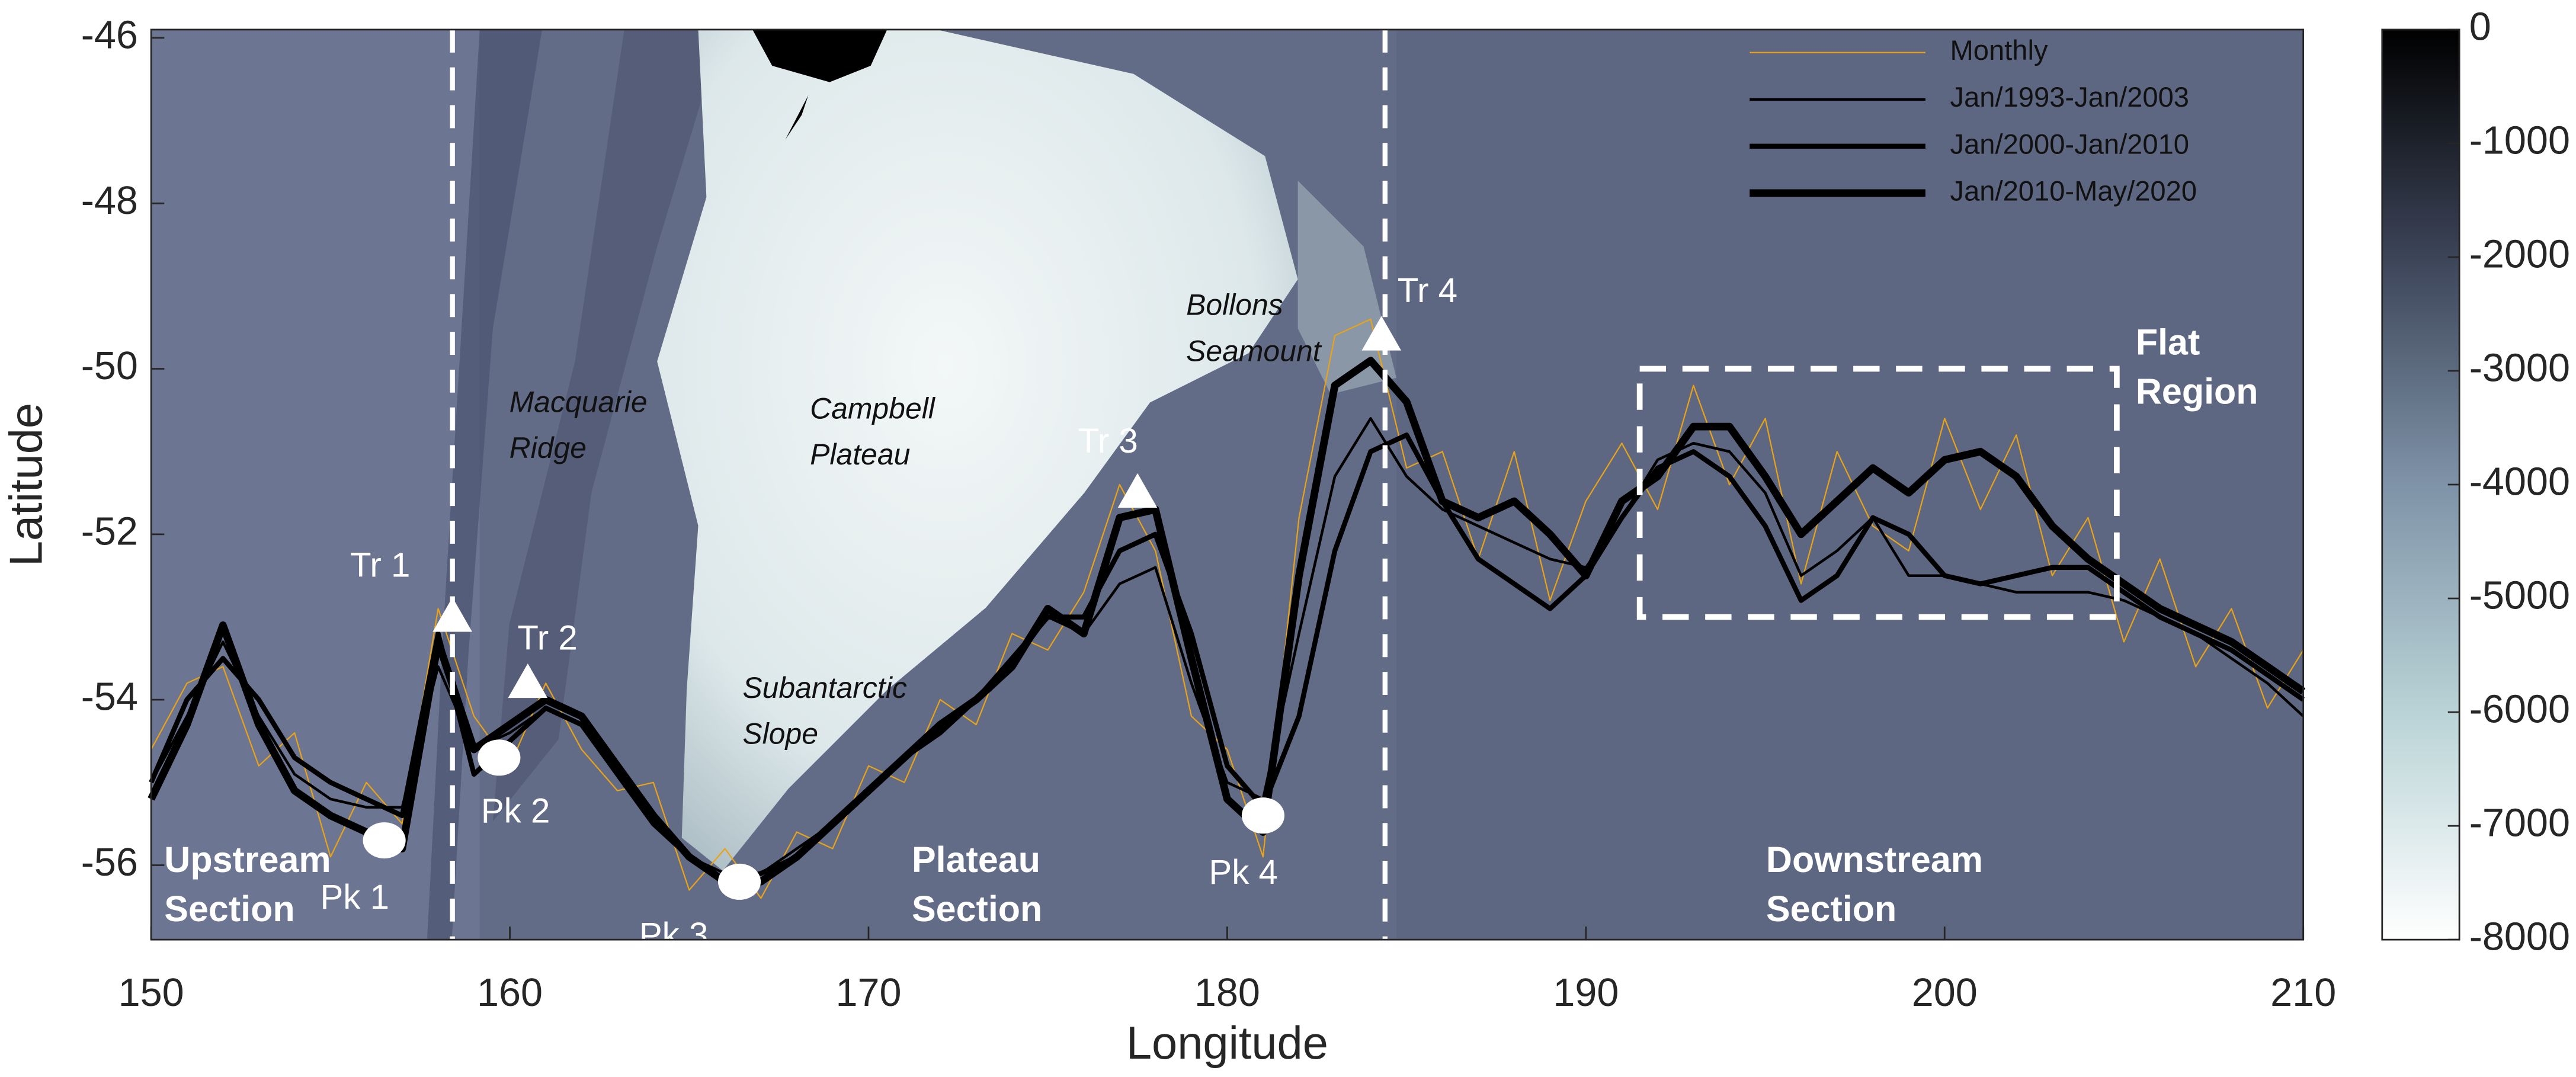  What do you see at coordinates (1243, 872) in the screenshot?
I see `marker-label: Pk 4` at bounding box center [1243, 872].